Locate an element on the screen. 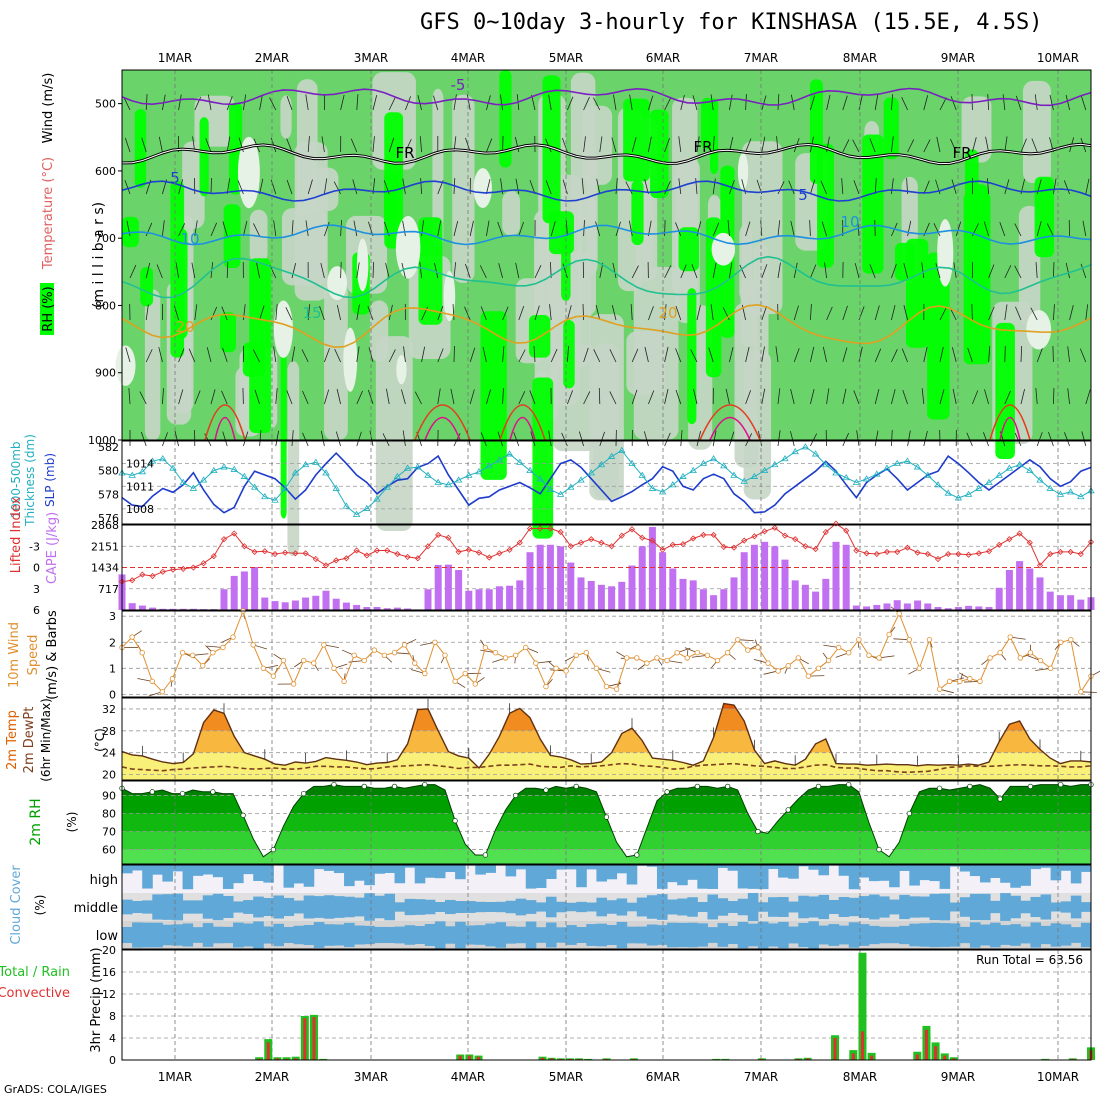 This screenshot has width=1100, height=1104. cloud-layer-label: high is located at coordinates (104, 880).